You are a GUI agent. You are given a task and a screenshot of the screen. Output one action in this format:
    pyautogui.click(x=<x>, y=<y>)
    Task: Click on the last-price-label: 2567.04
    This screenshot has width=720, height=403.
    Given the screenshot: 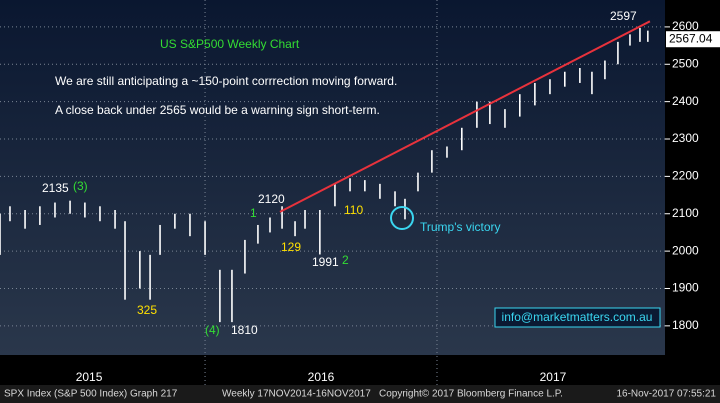 What is the action you would take?
    pyautogui.click(x=691, y=38)
    